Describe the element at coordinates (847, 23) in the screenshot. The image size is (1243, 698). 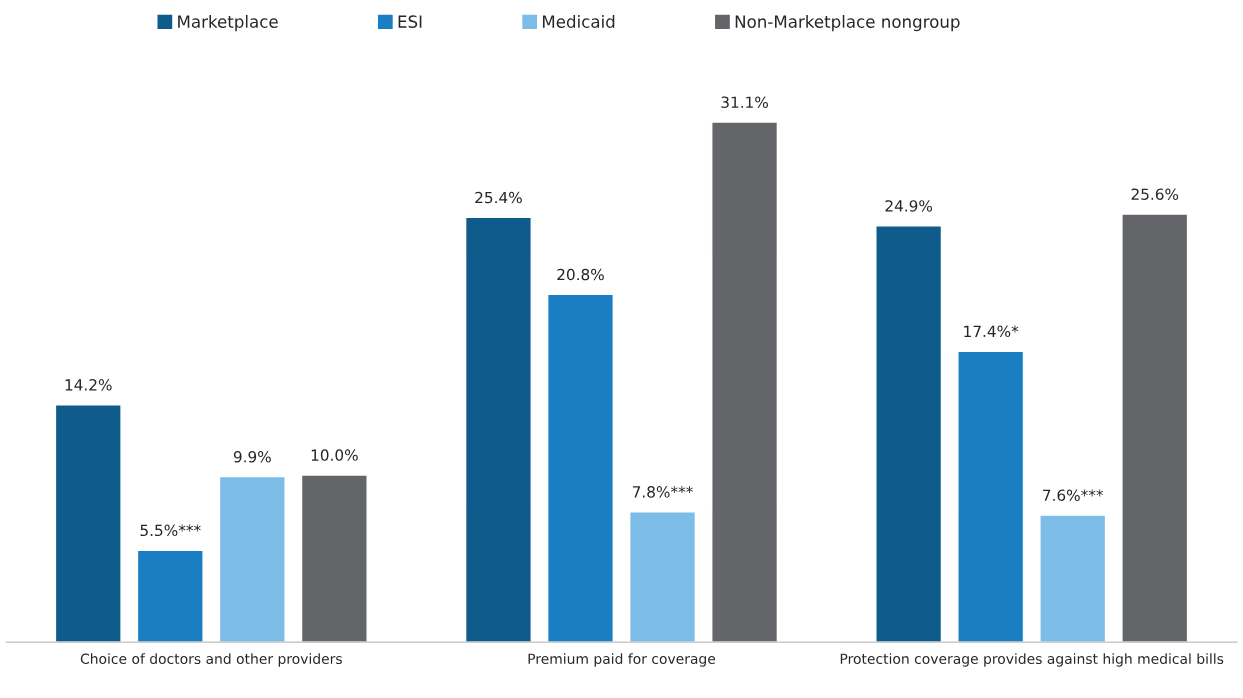
I see `legend-label: Non-Marketplace nongroup` at that location.